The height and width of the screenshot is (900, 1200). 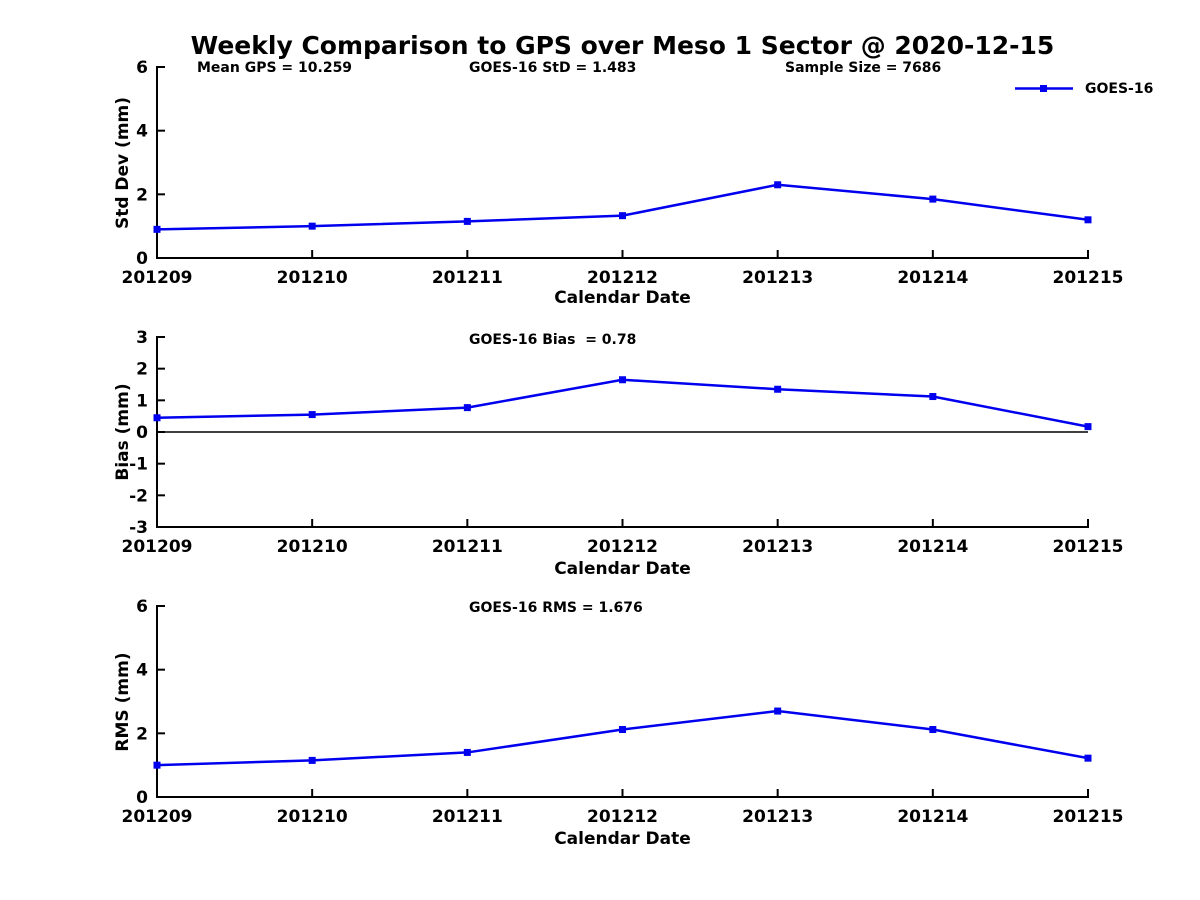 I want to click on y-tick-label: -2, so click(x=138, y=496).